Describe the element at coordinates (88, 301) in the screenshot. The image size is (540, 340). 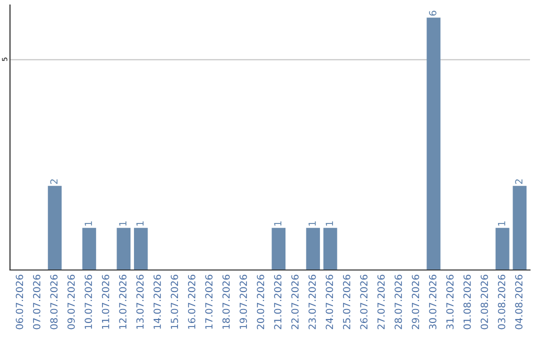
I see `x-tick-label: 10.07.2026` at that location.